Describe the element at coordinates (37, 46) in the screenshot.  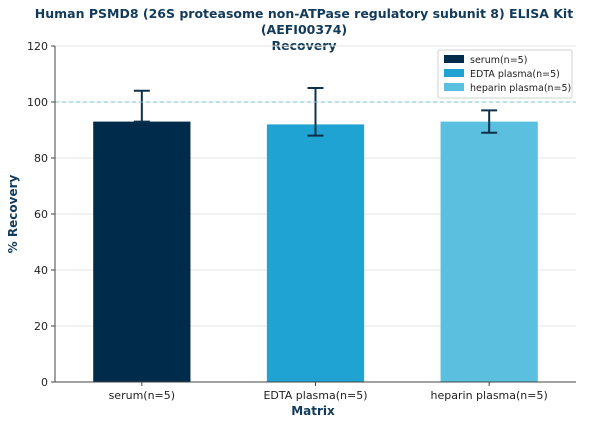
I see `y-tick-label: 120` at that location.